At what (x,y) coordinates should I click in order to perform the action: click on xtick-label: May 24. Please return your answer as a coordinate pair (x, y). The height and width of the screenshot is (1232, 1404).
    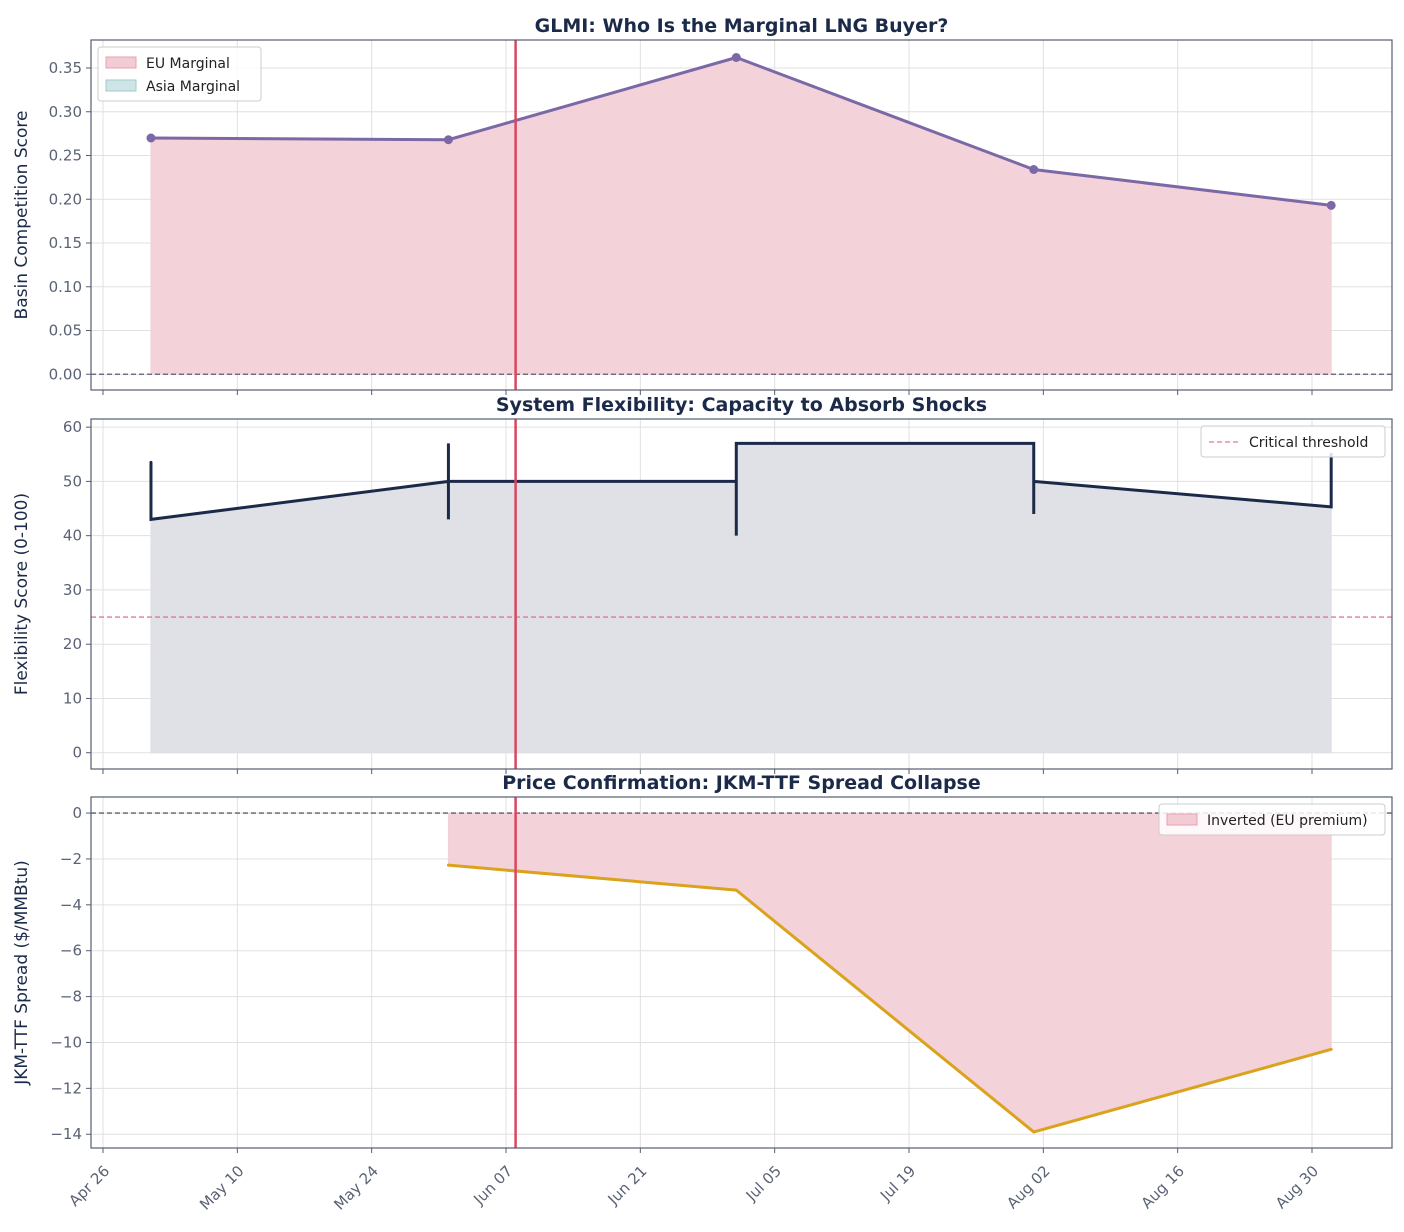
    Looking at the image, I should click on (356, 1188).